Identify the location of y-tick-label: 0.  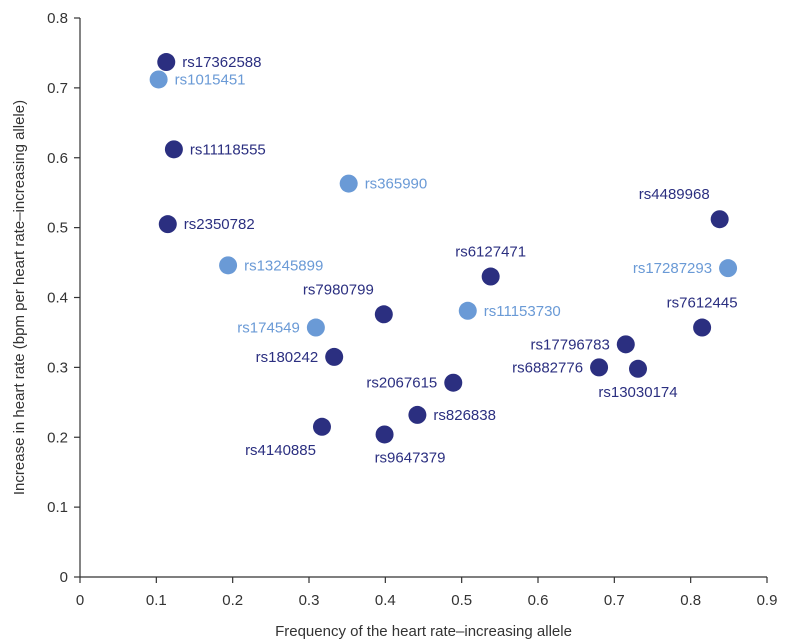
(64, 577).